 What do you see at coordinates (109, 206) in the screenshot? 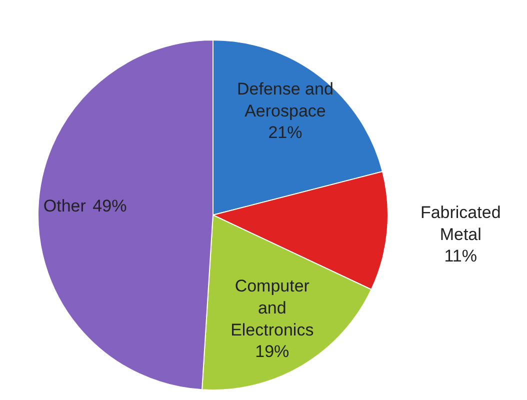
I see `data-label: 49%` at bounding box center [109, 206].